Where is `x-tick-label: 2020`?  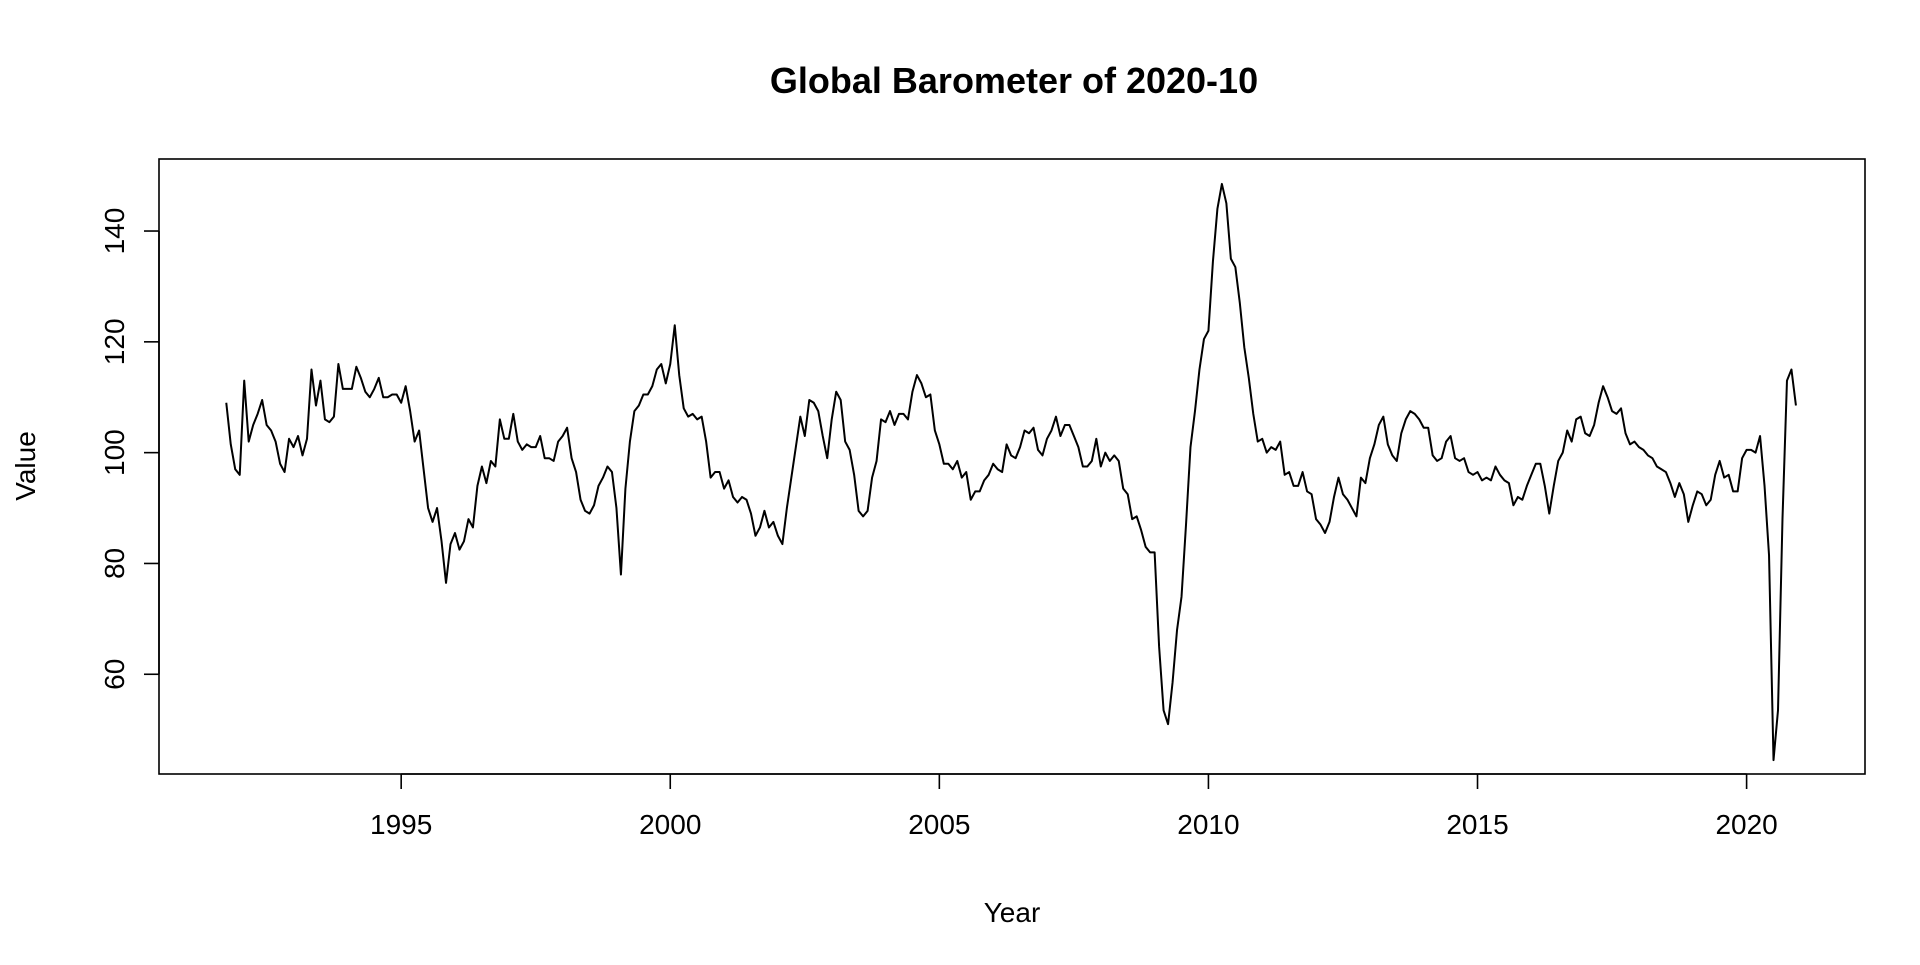
x-tick-label: 2020 is located at coordinates (1746, 824).